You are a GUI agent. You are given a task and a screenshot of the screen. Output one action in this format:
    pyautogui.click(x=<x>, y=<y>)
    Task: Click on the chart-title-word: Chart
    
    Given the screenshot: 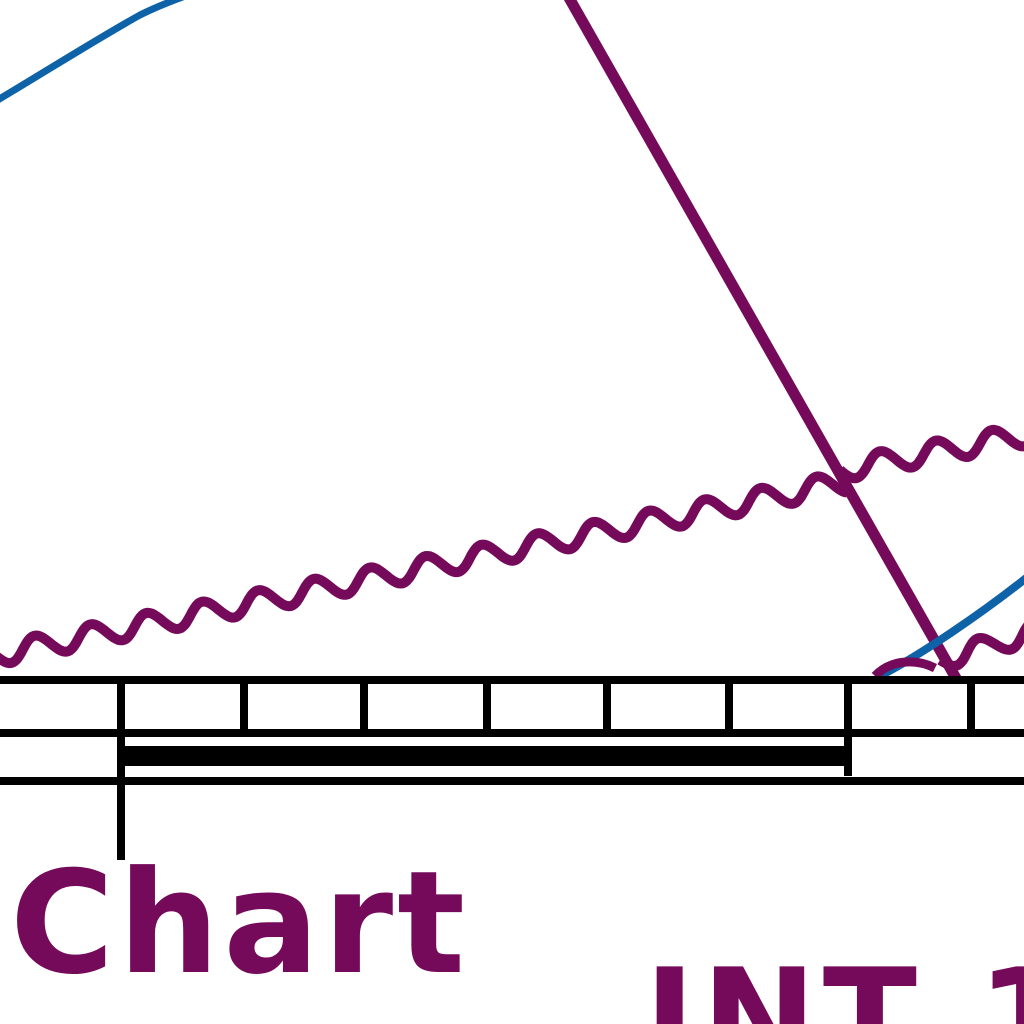 What is the action you would take?
    pyautogui.click(x=240, y=923)
    